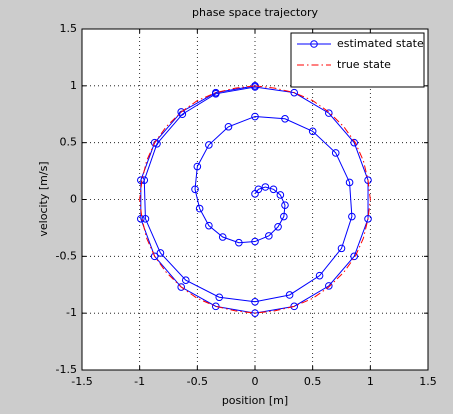 Image resolution: width=453 pixels, height=414 pixels. I want to click on x-tick-label: 1.5, so click(428, 381).